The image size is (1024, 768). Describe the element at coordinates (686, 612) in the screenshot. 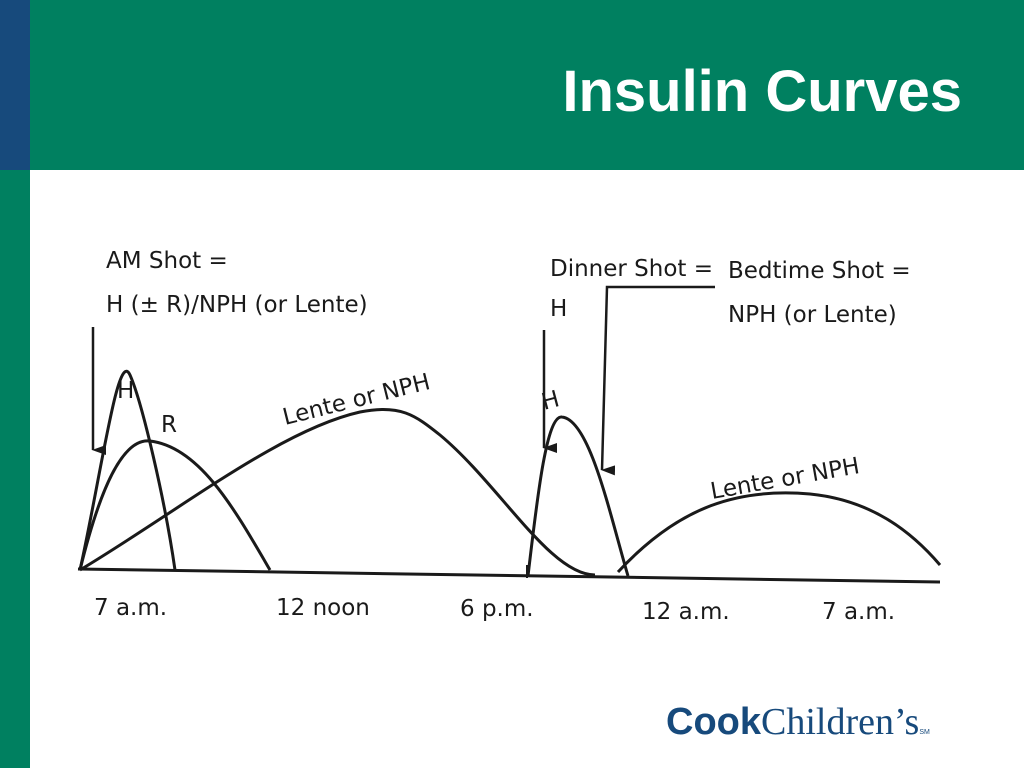

I see `time-label-12am: 12 a.m.` at that location.